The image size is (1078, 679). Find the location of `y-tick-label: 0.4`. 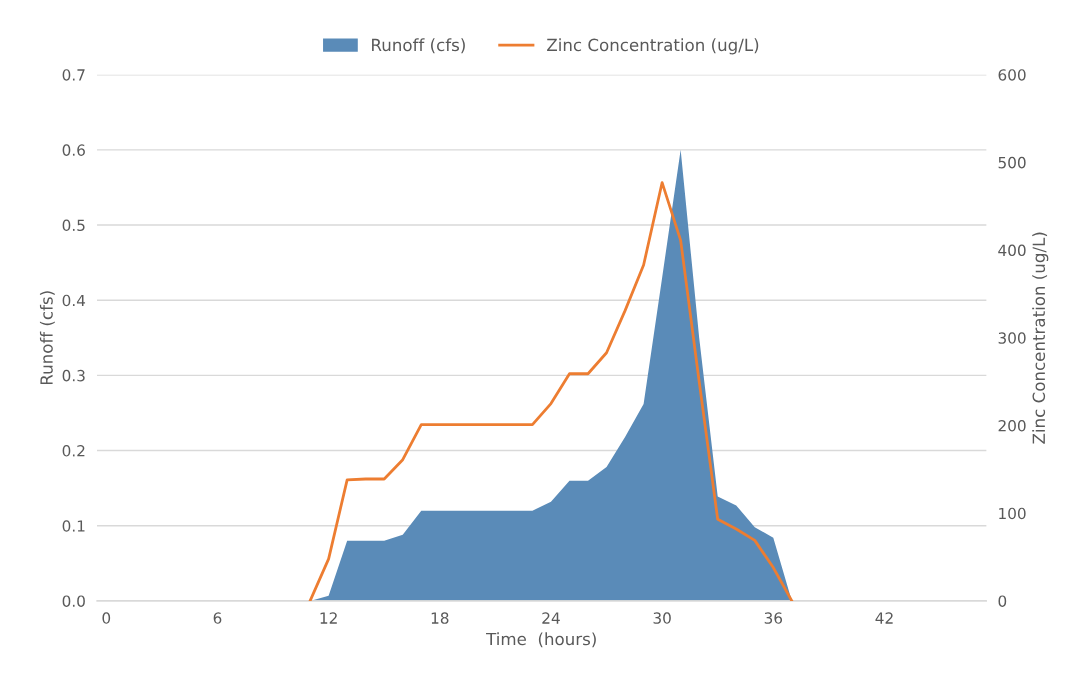

y-tick-label: 0.4 is located at coordinates (74, 300).